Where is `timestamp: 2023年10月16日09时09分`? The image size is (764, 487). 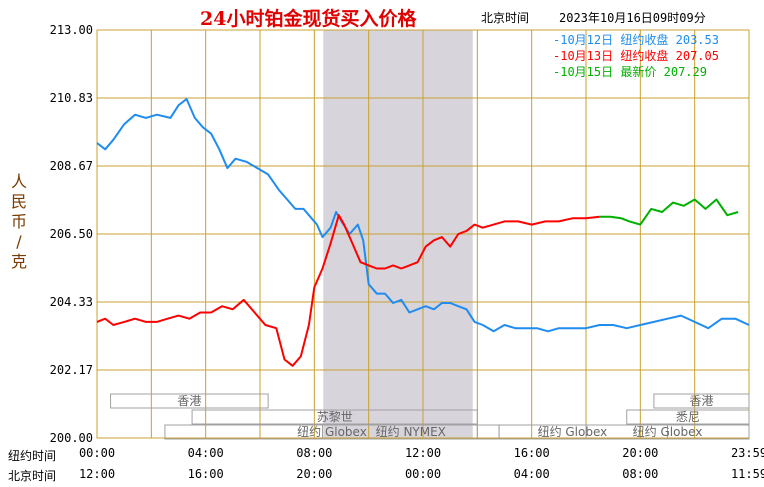 timestamp: 2023年10月16日09时09分 is located at coordinates (632, 18).